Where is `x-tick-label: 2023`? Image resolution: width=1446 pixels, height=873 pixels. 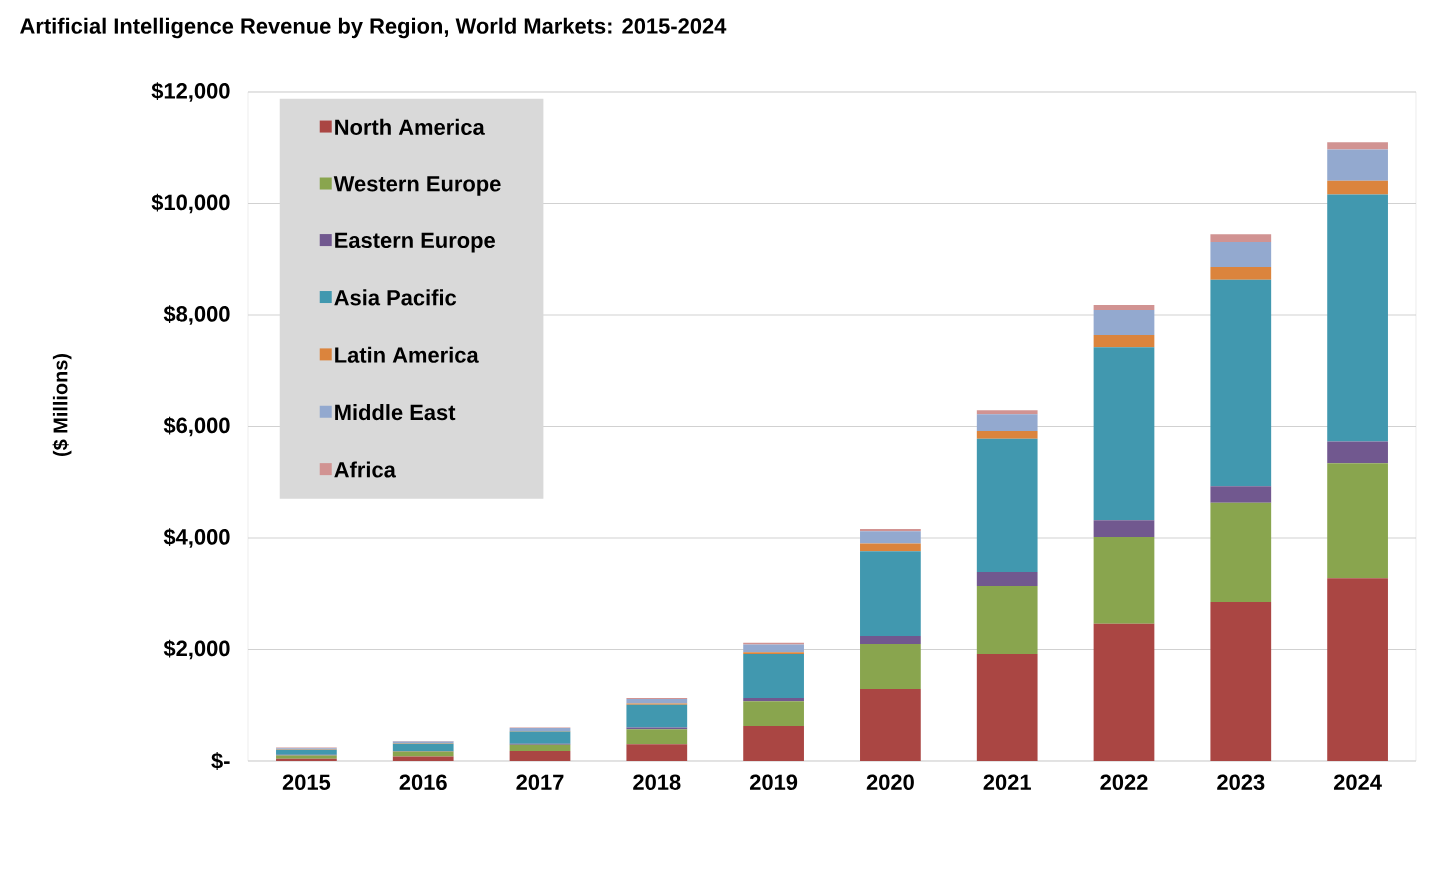 x-tick-label: 2023 is located at coordinates (1241, 782).